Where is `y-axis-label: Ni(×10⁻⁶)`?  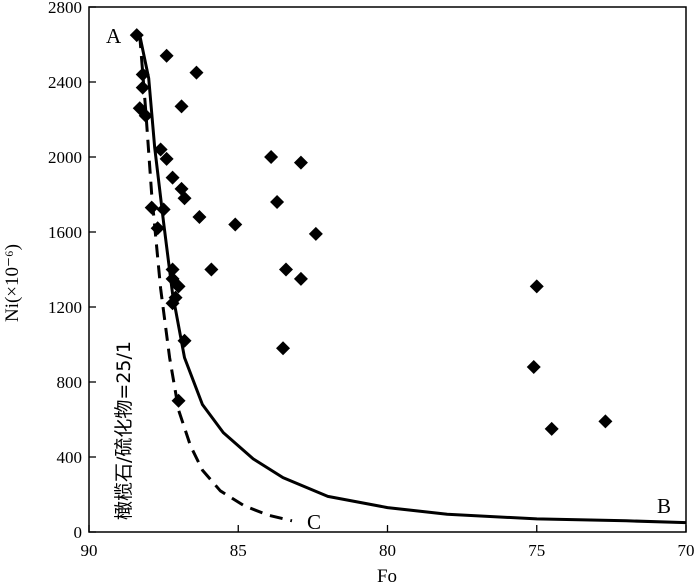
y-axis-label: Ni(×10⁻⁶) is located at coordinates (12, 283).